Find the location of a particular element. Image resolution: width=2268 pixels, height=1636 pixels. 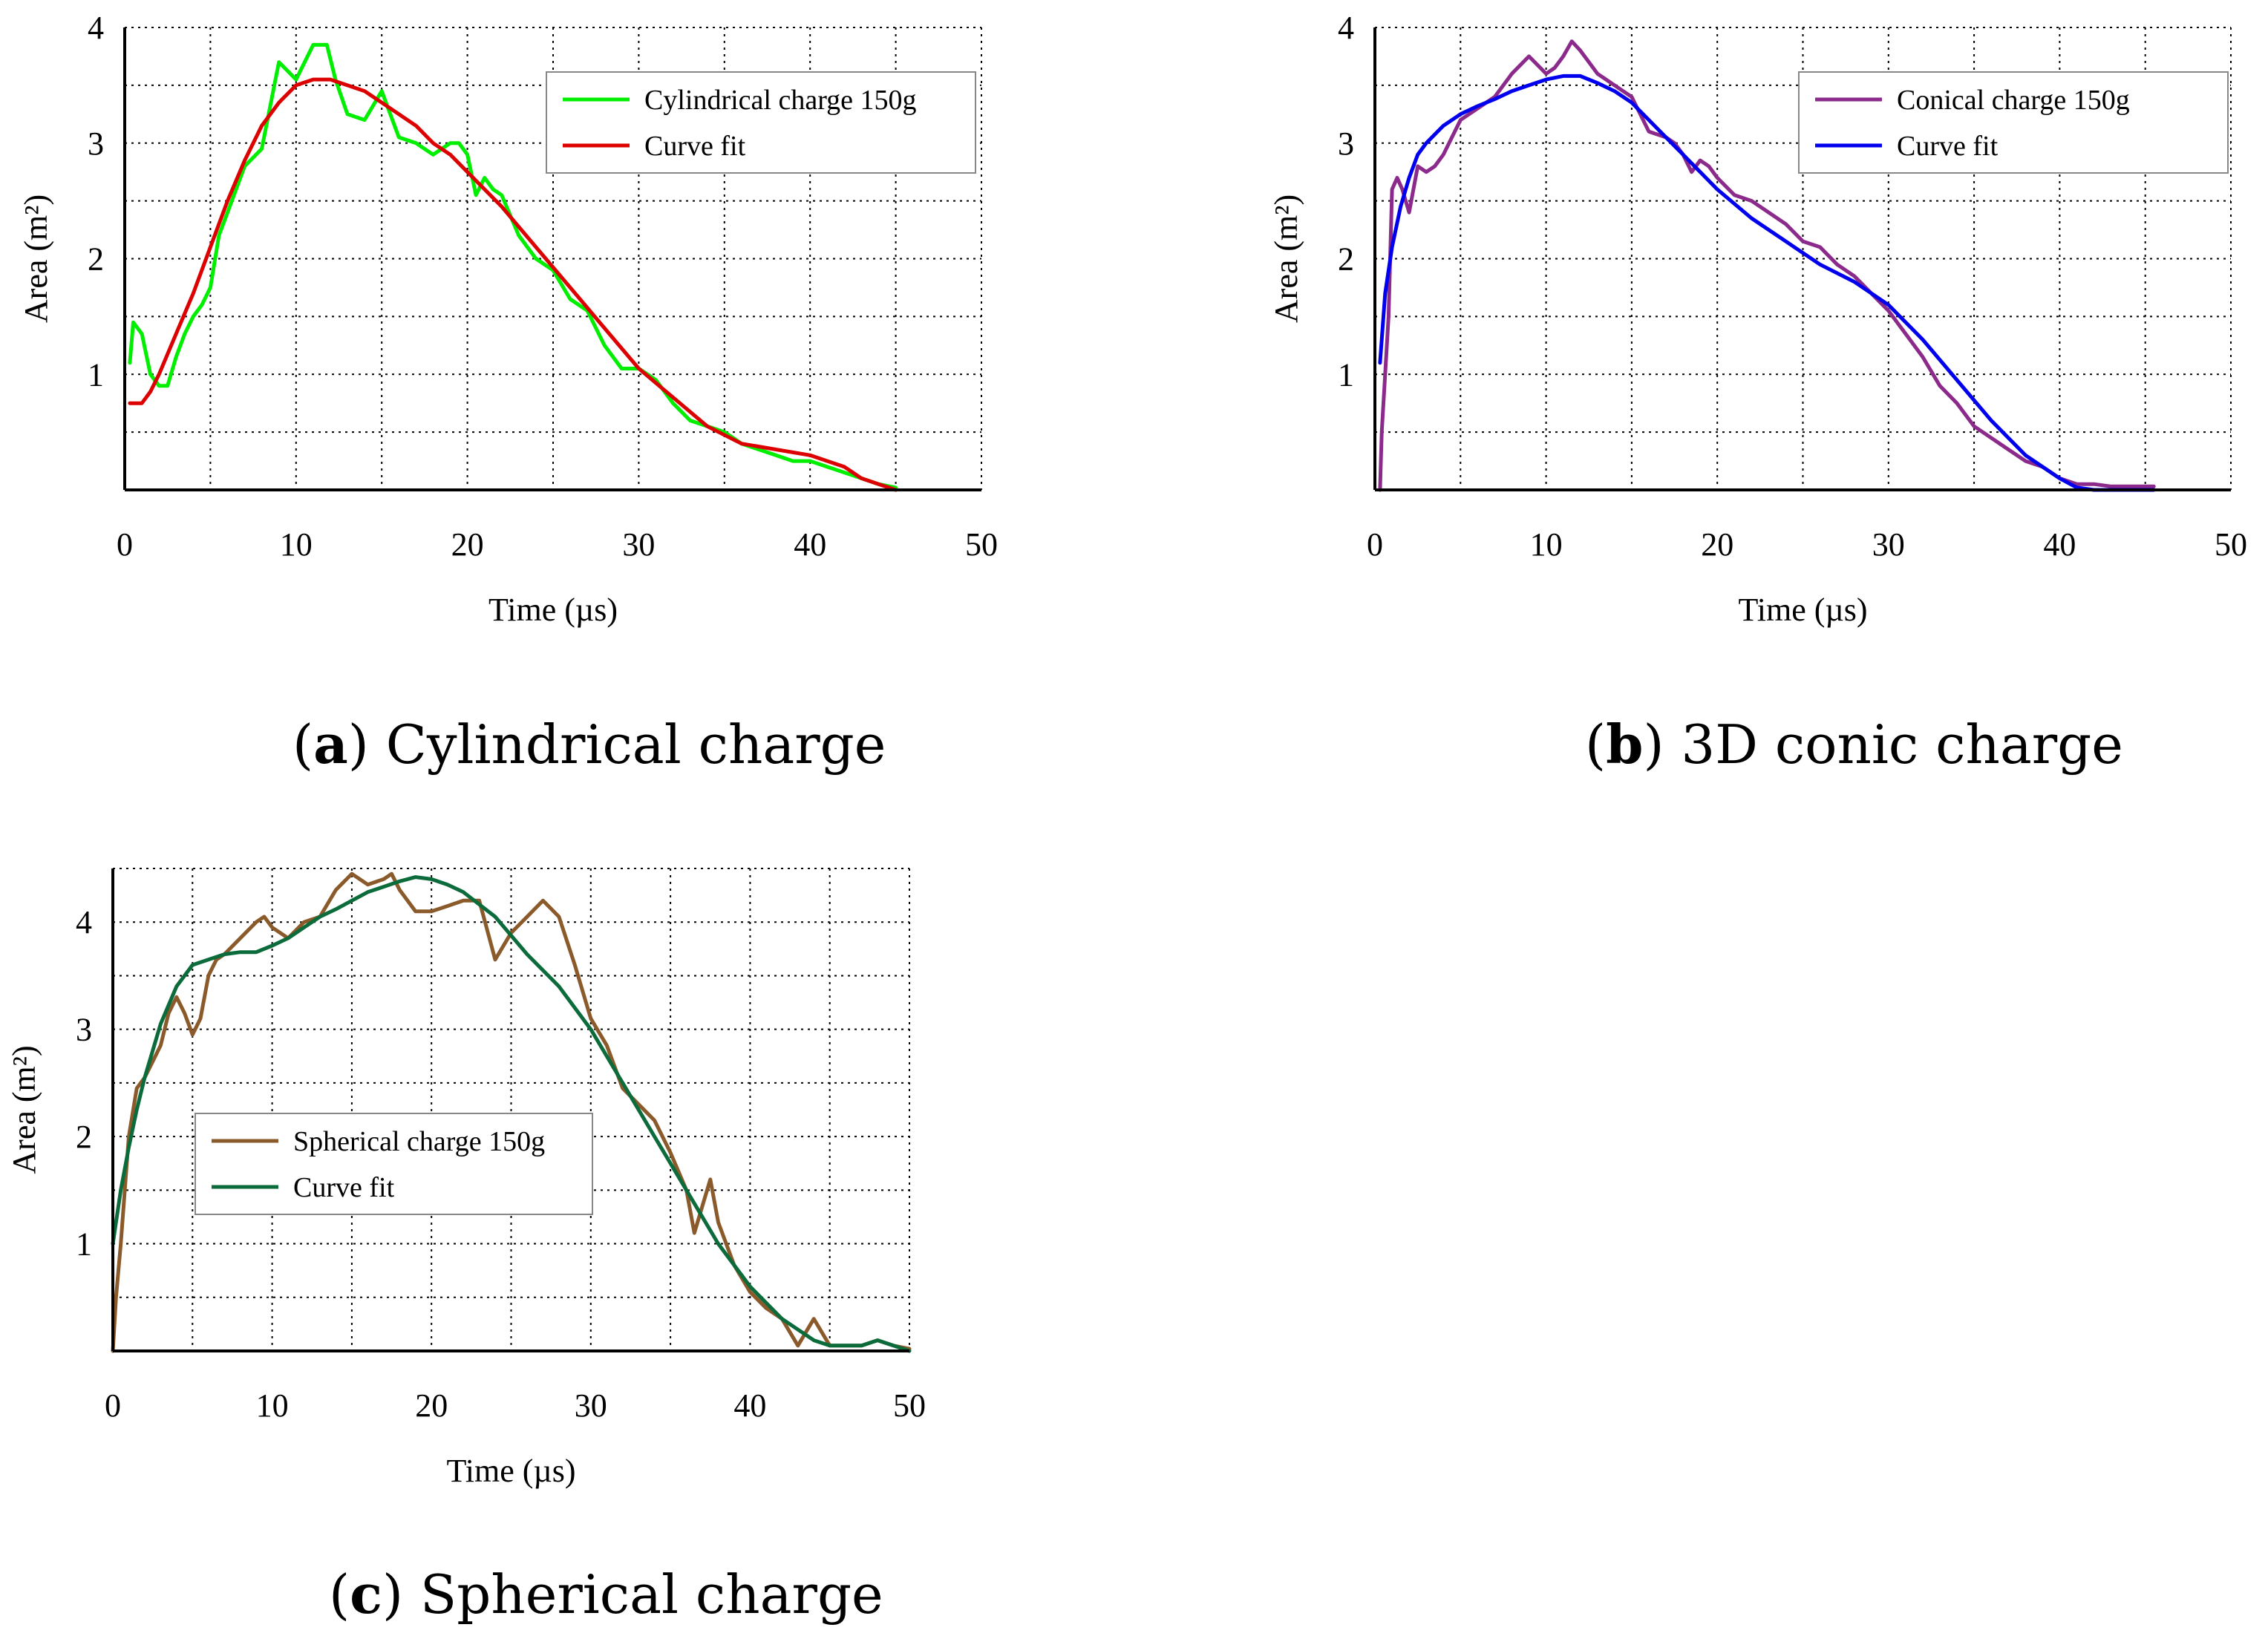

caption-b-letter: b is located at coordinates (1625, 744).